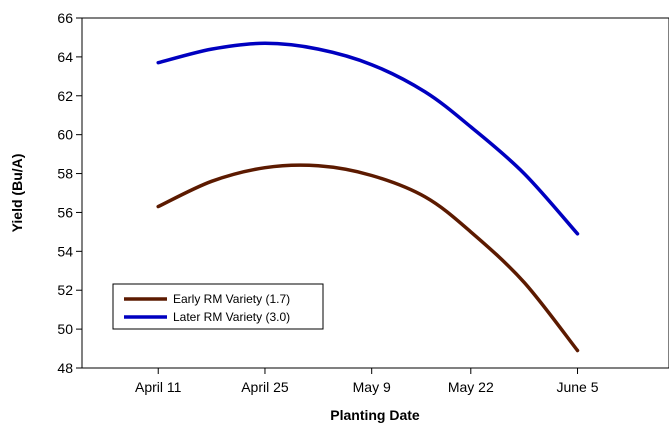 This screenshot has height=423, width=669. Describe the element at coordinates (577, 387) in the screenshot. I see `x-tick-label: June 5` at that location.